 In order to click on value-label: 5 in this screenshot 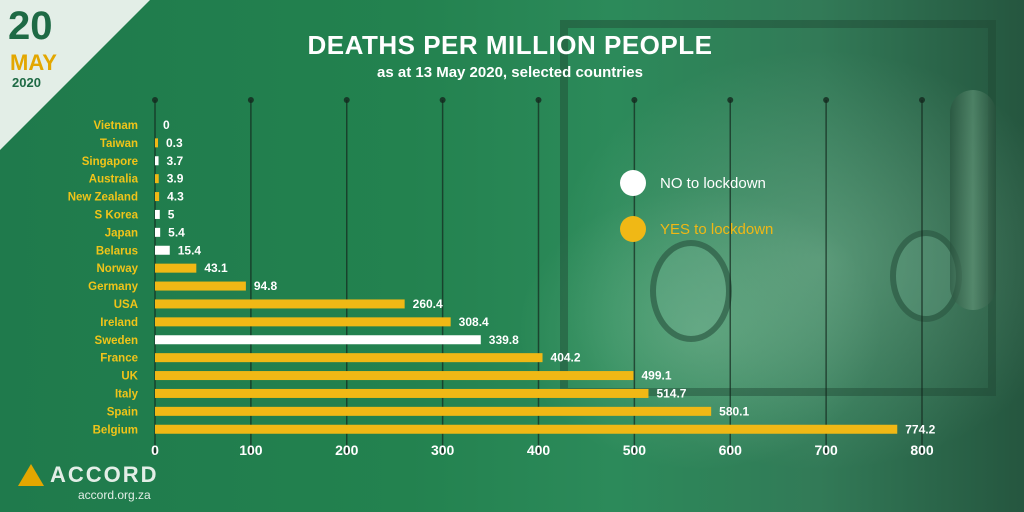, I will do `click(171, 214)`.